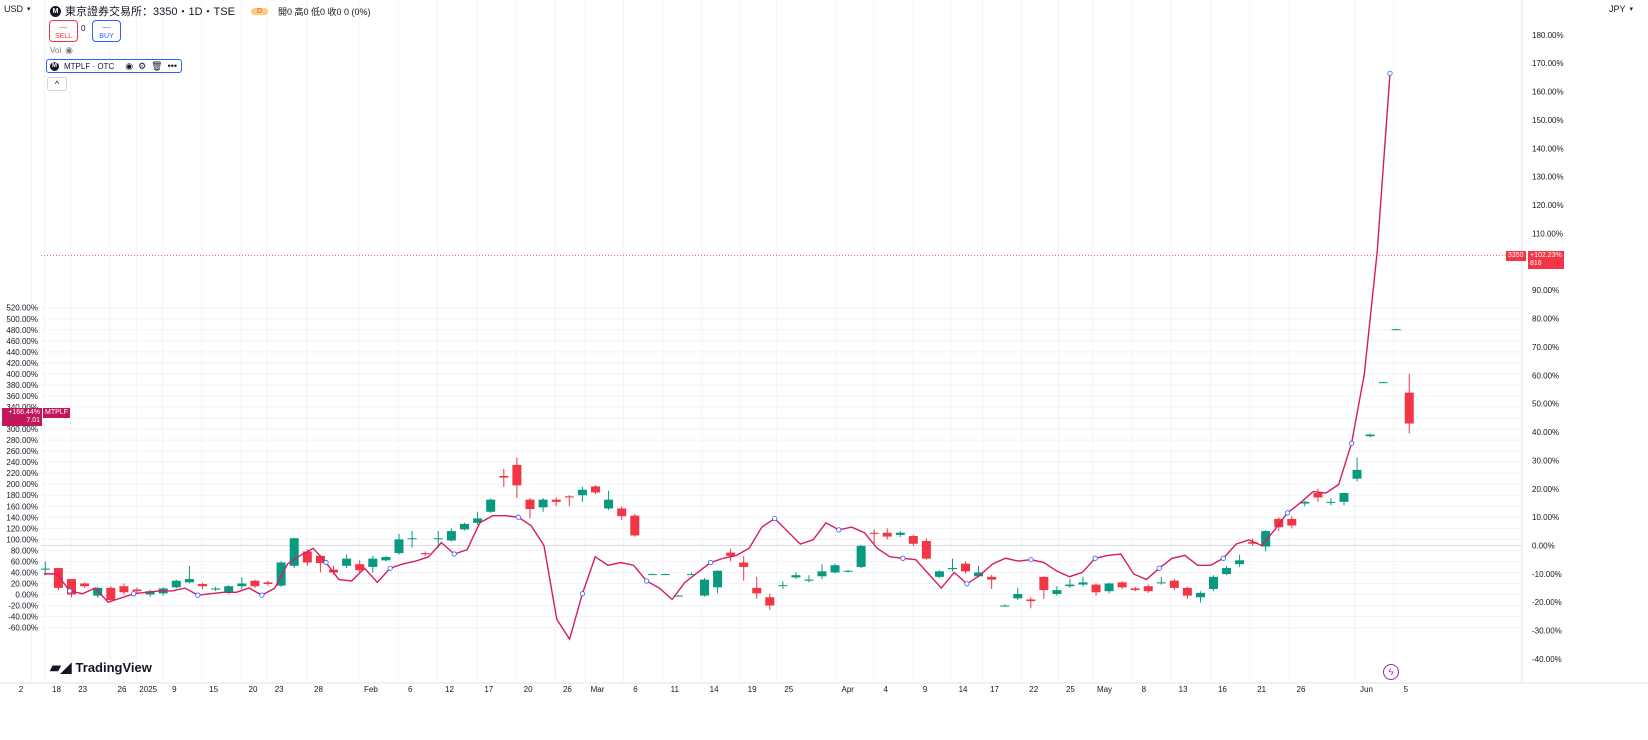 Image resolution: width=1648 pixels, height=740 pixels. Describe the element at coordinates (174, 689) in the screenshot. I see `x-axis-tick-label: 9` at that location.